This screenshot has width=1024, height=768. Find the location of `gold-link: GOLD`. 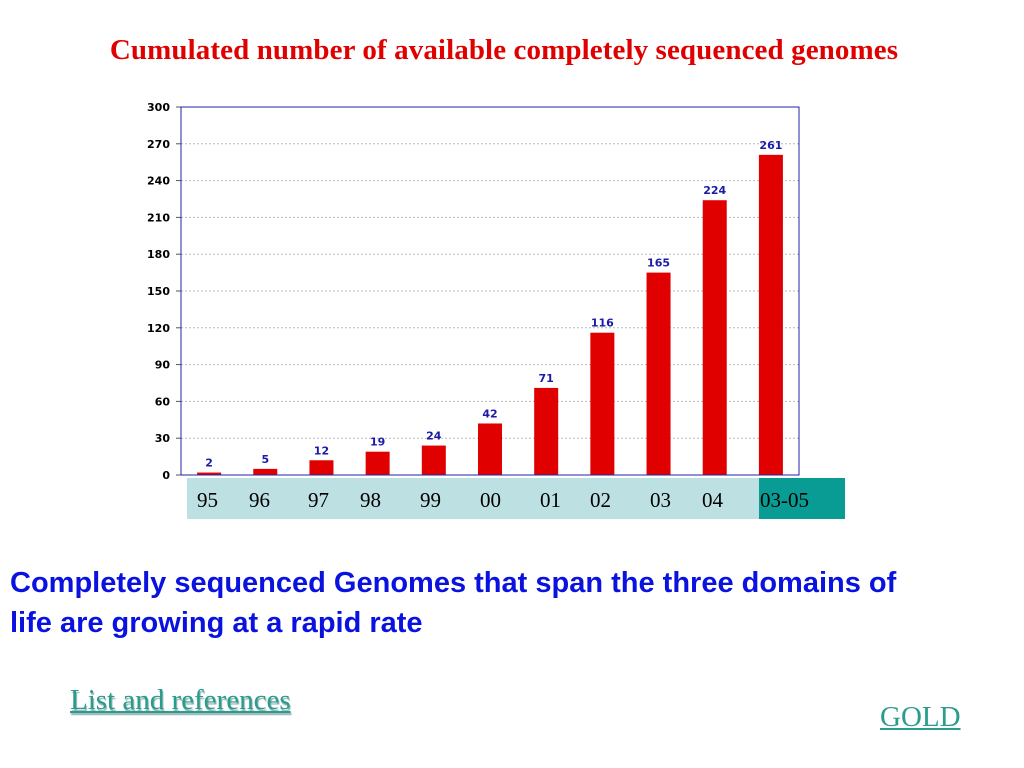

gold-link: GOLD is located at coordinates (920, 717).